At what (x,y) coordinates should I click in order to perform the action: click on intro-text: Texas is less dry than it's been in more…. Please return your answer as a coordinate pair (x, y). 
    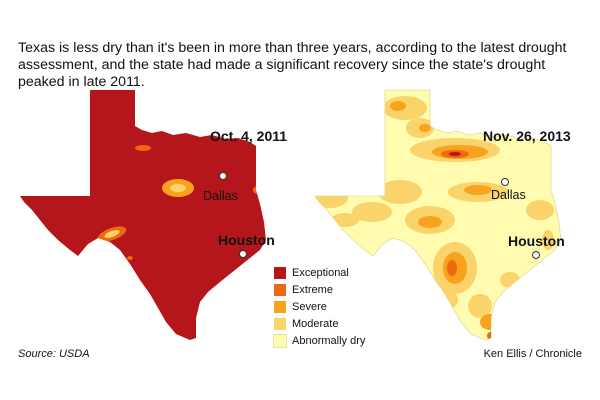
    Looking at the image, I should click on (292, 65).